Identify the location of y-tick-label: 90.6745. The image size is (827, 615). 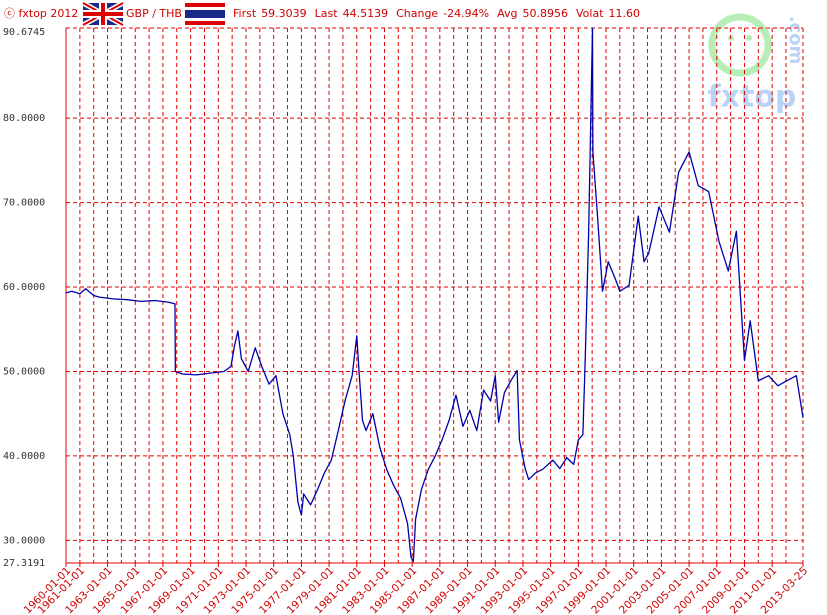
(24, 32).